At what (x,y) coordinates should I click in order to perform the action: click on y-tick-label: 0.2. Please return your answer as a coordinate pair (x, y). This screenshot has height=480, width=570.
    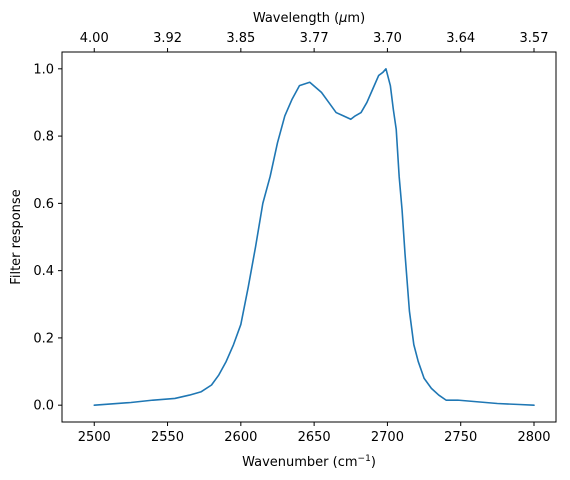
    Looking at the image, I should click on (43, 338).